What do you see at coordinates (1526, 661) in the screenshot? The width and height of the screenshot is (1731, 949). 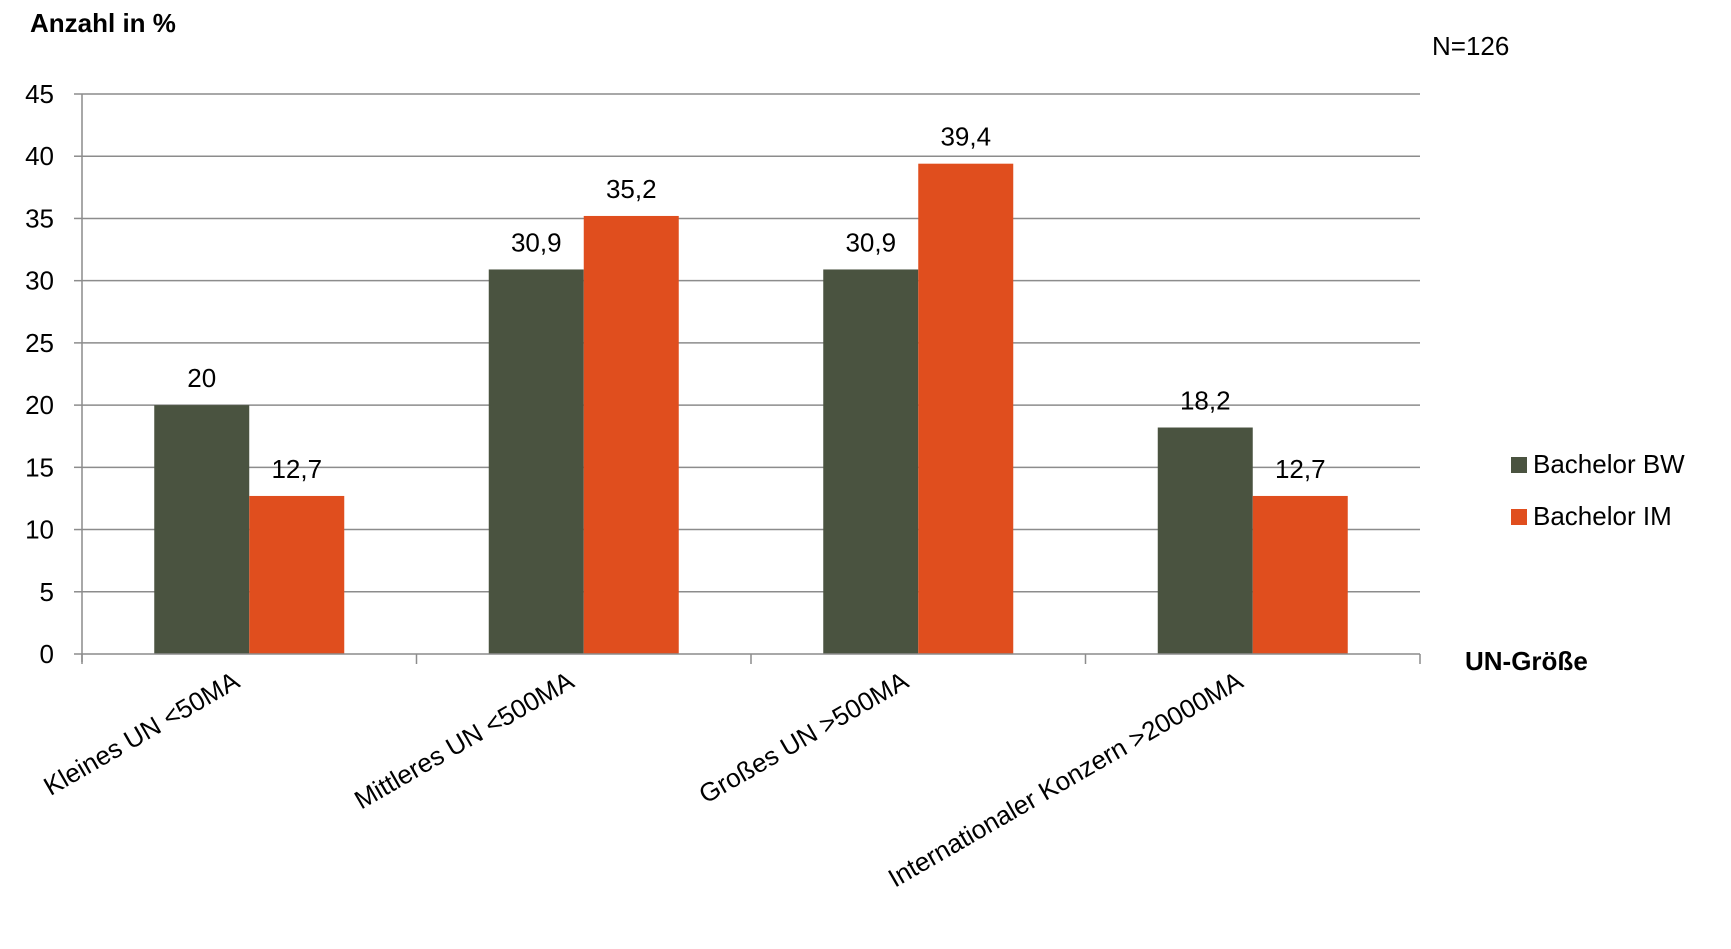 I see `x-axis-title: UN-Größe` at bounding box center [1526, 661].